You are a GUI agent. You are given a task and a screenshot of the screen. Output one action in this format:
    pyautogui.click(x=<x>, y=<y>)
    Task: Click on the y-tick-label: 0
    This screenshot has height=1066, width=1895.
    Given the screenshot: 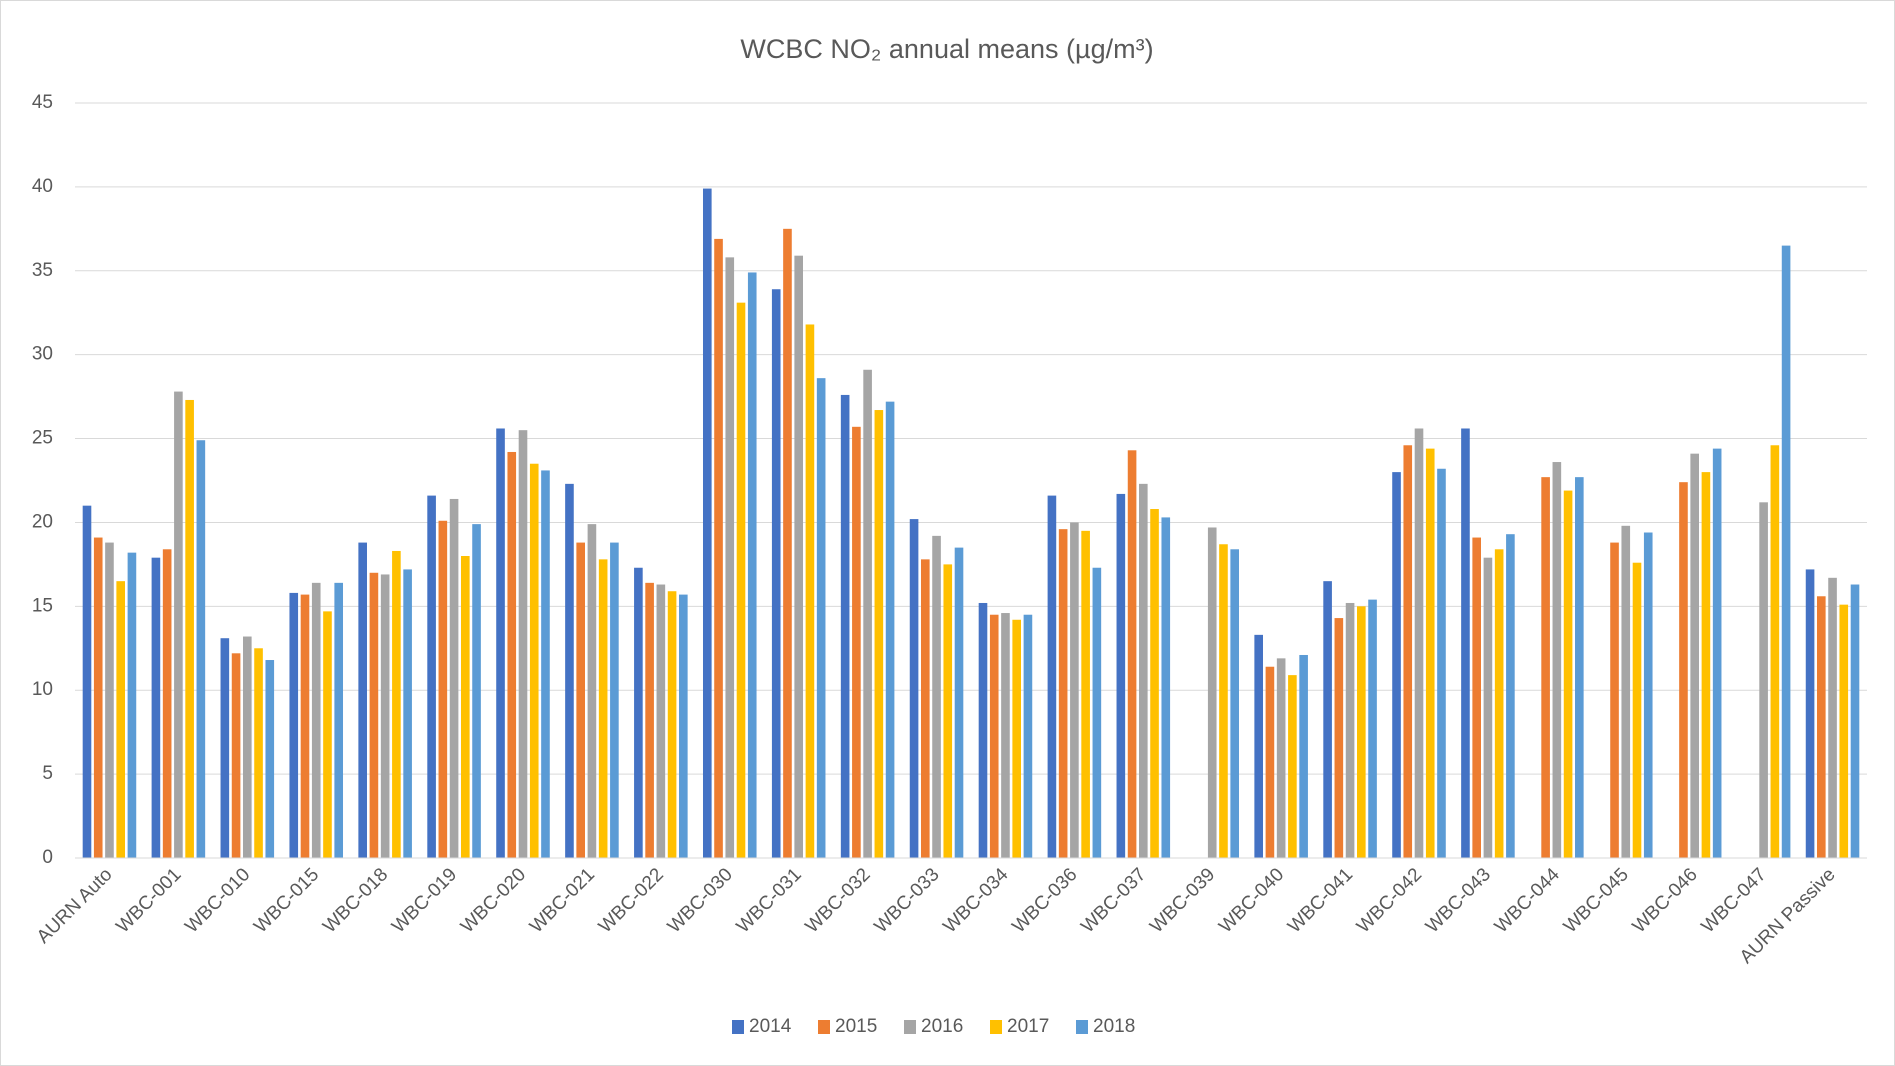 What is the action you would take?
    pyautogui.click(x=47, y=857)
    